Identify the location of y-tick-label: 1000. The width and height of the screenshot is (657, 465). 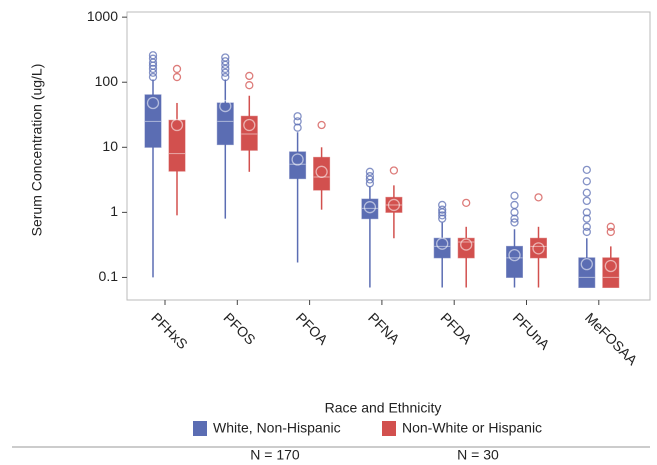
(102, 16).